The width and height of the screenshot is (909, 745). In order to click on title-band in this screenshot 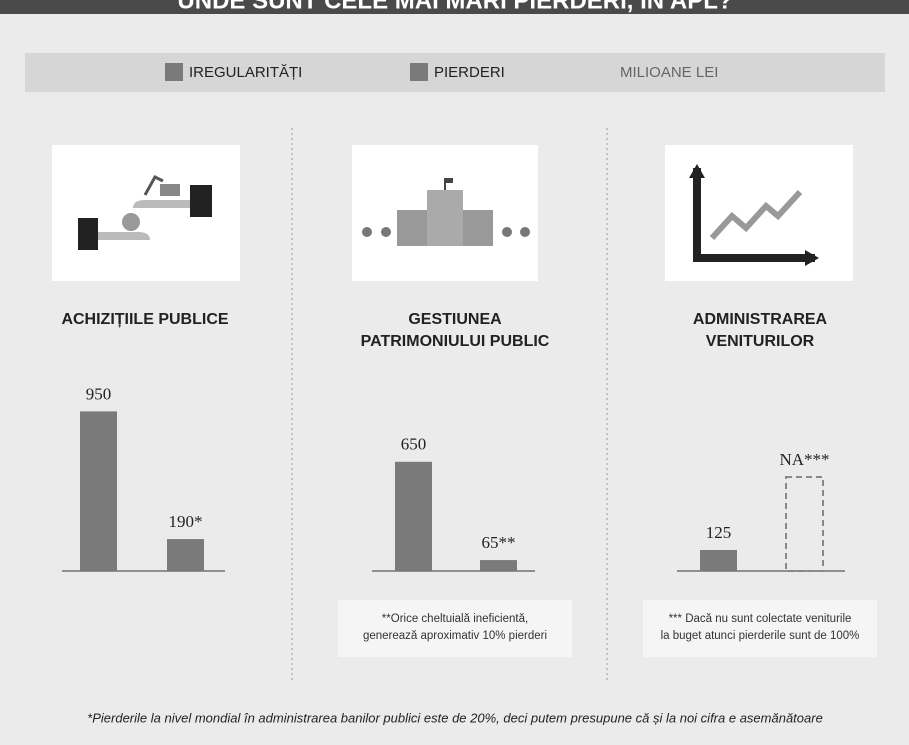, I will do `click(454, 7)`.